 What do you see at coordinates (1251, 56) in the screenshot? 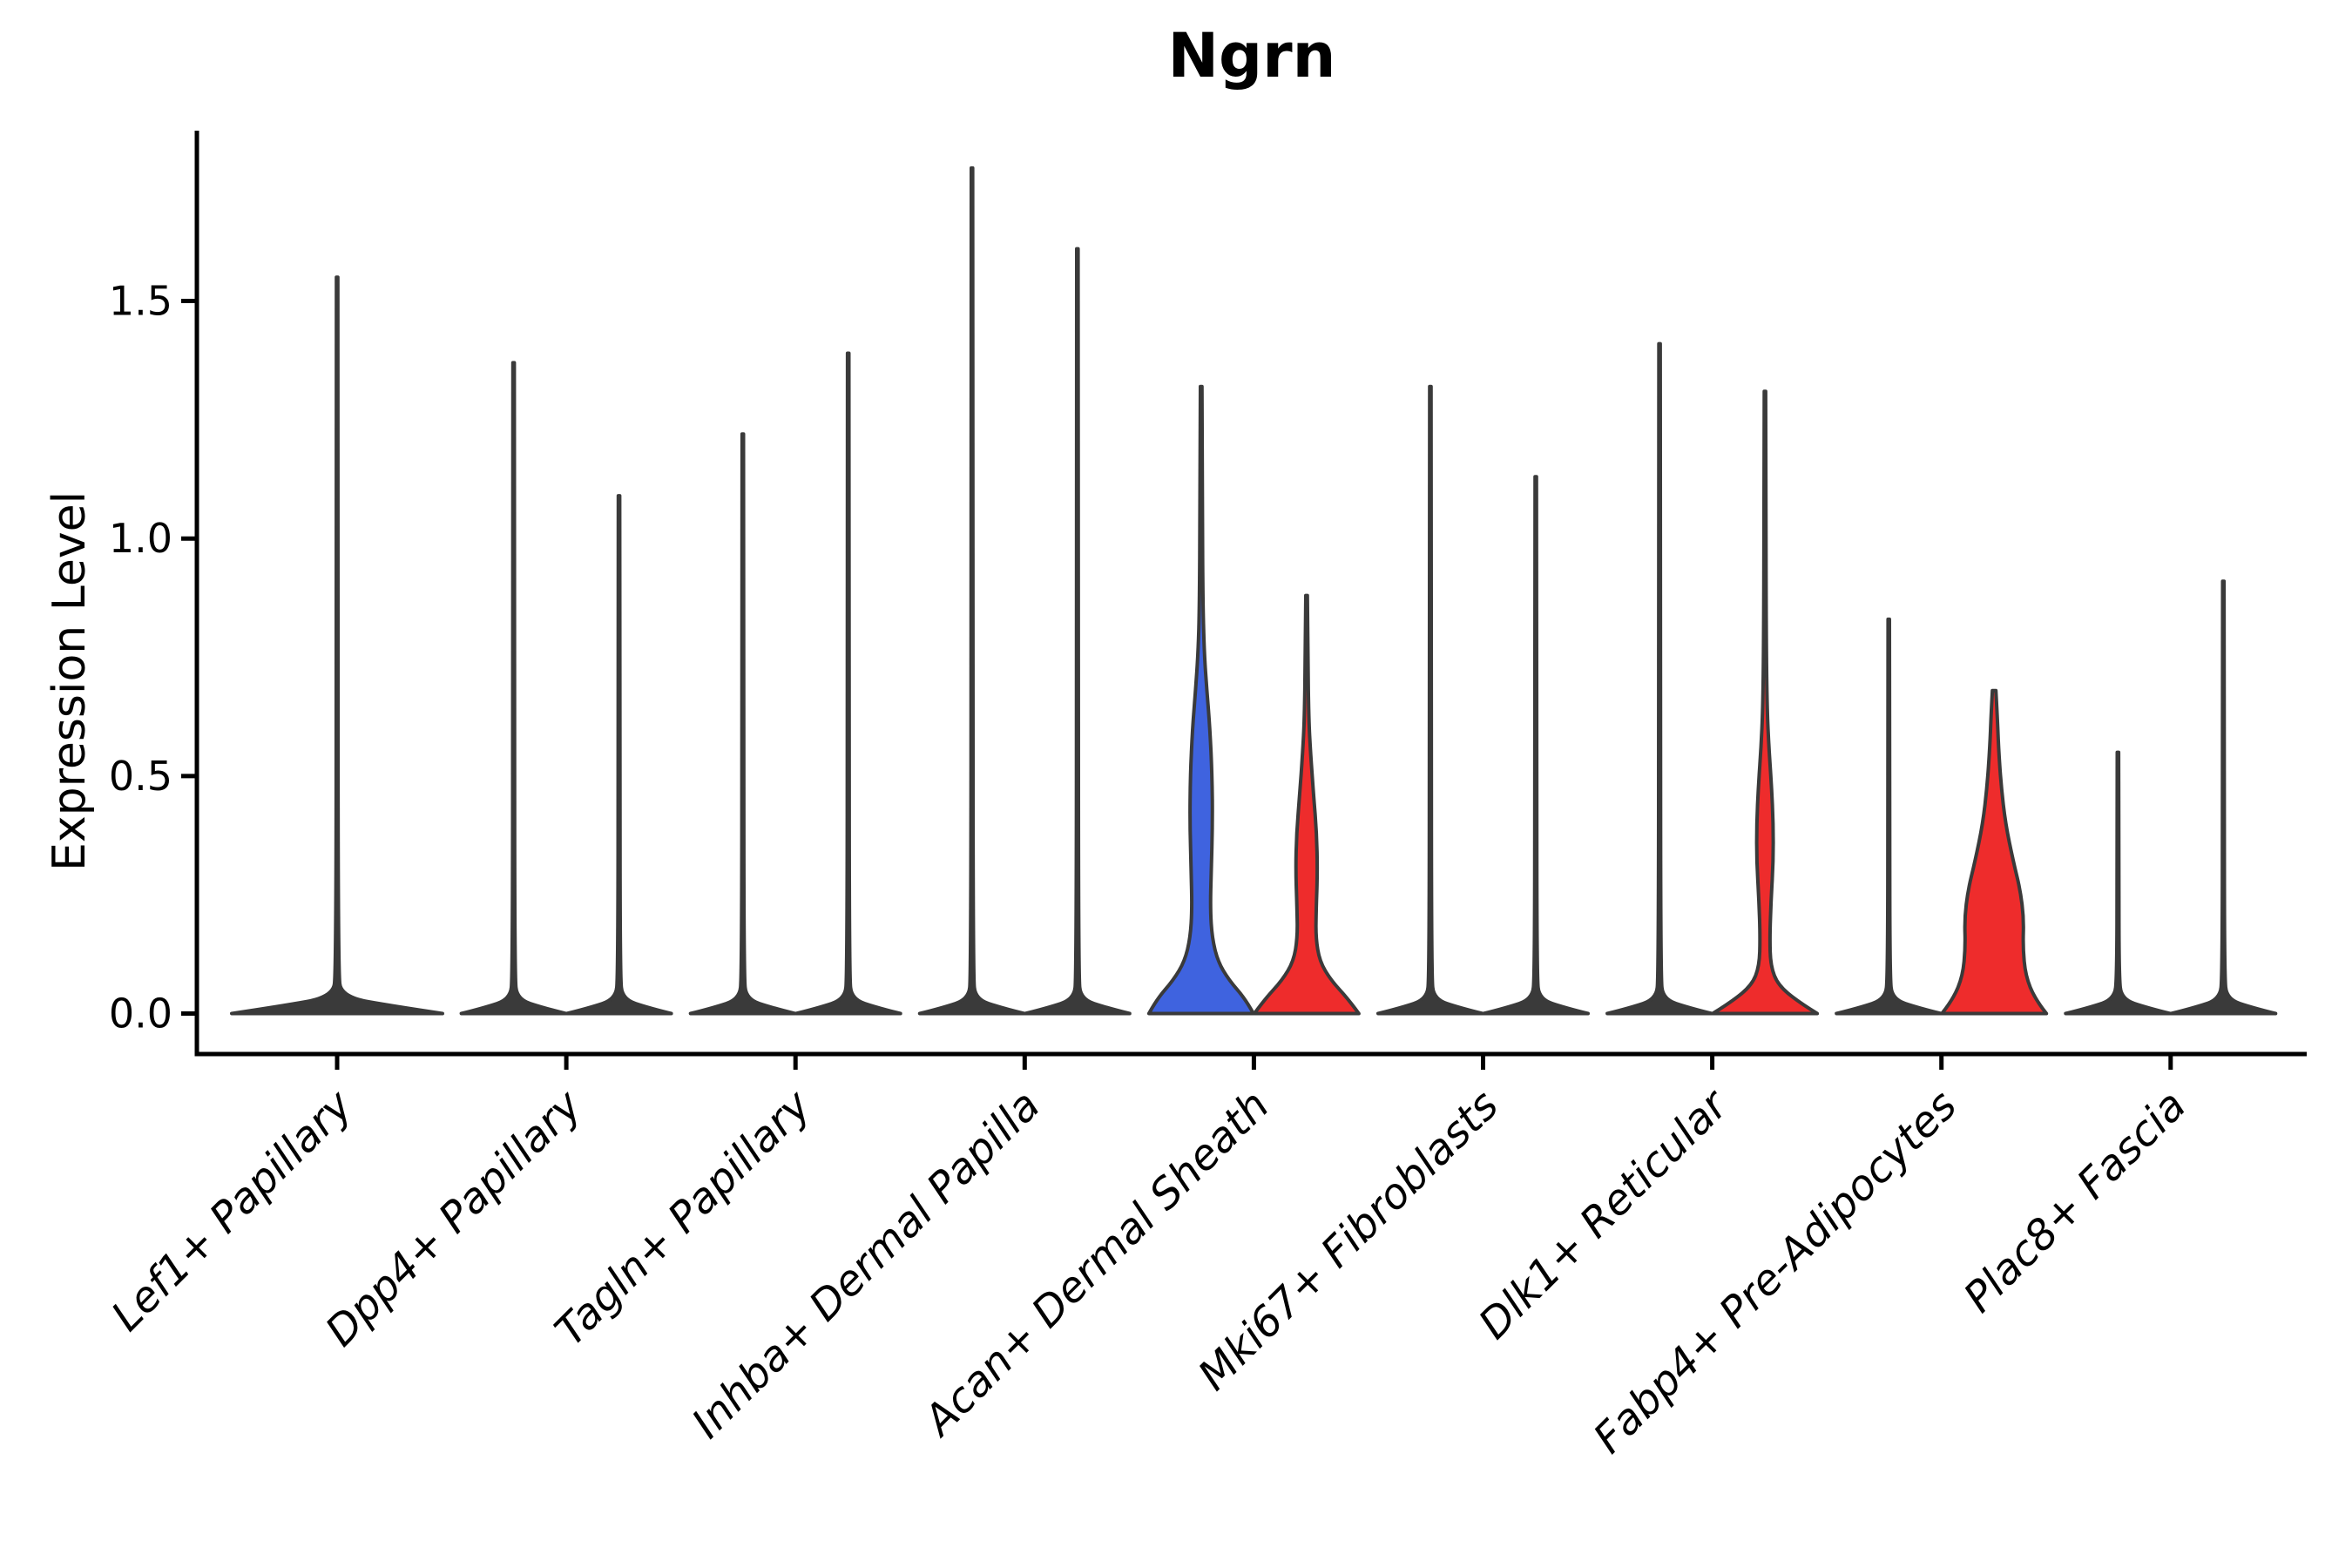
I see `chart-title: Ngrn` at bounding box center [1251, 56].